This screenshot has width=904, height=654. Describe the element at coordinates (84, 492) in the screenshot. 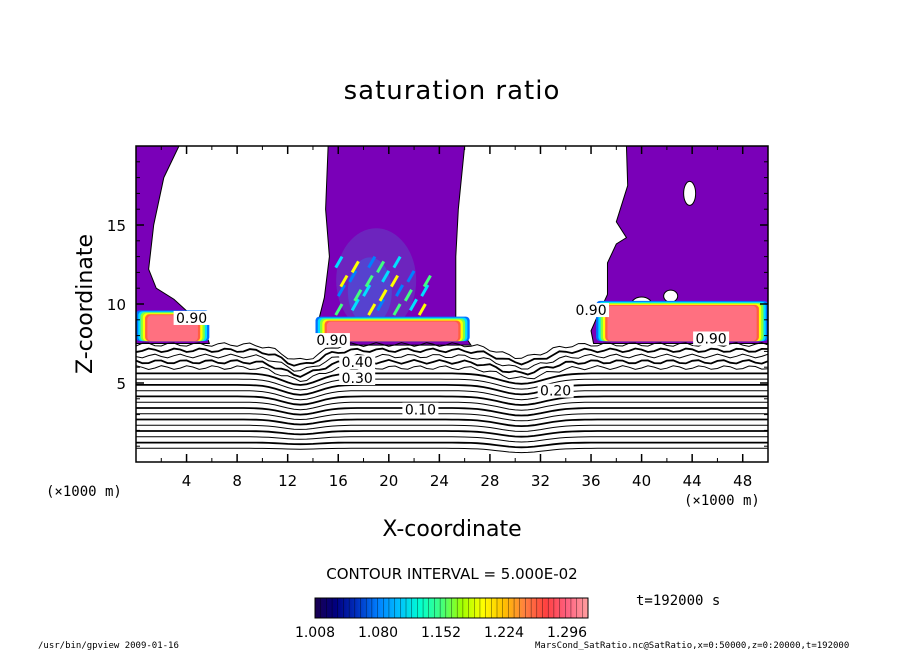

I see `x-unit-label-left: (×1000 m)` at that location.